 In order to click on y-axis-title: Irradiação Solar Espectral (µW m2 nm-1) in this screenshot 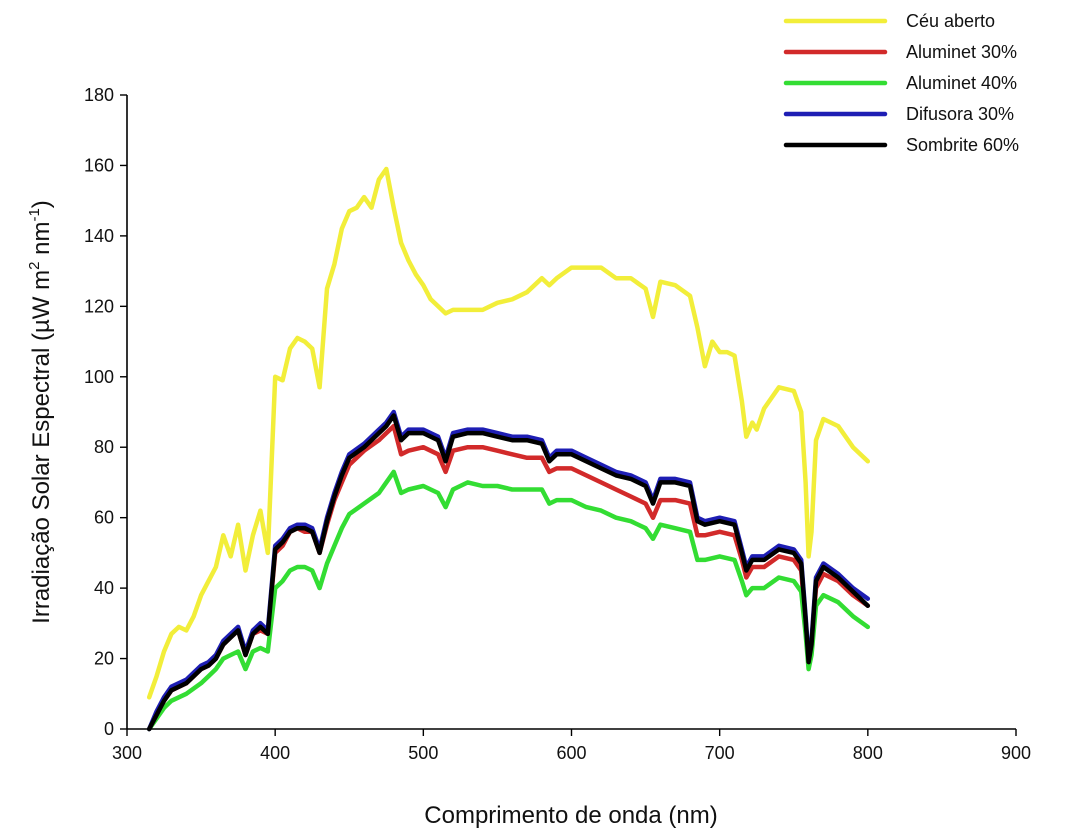, I will do `click(40, 412)`.